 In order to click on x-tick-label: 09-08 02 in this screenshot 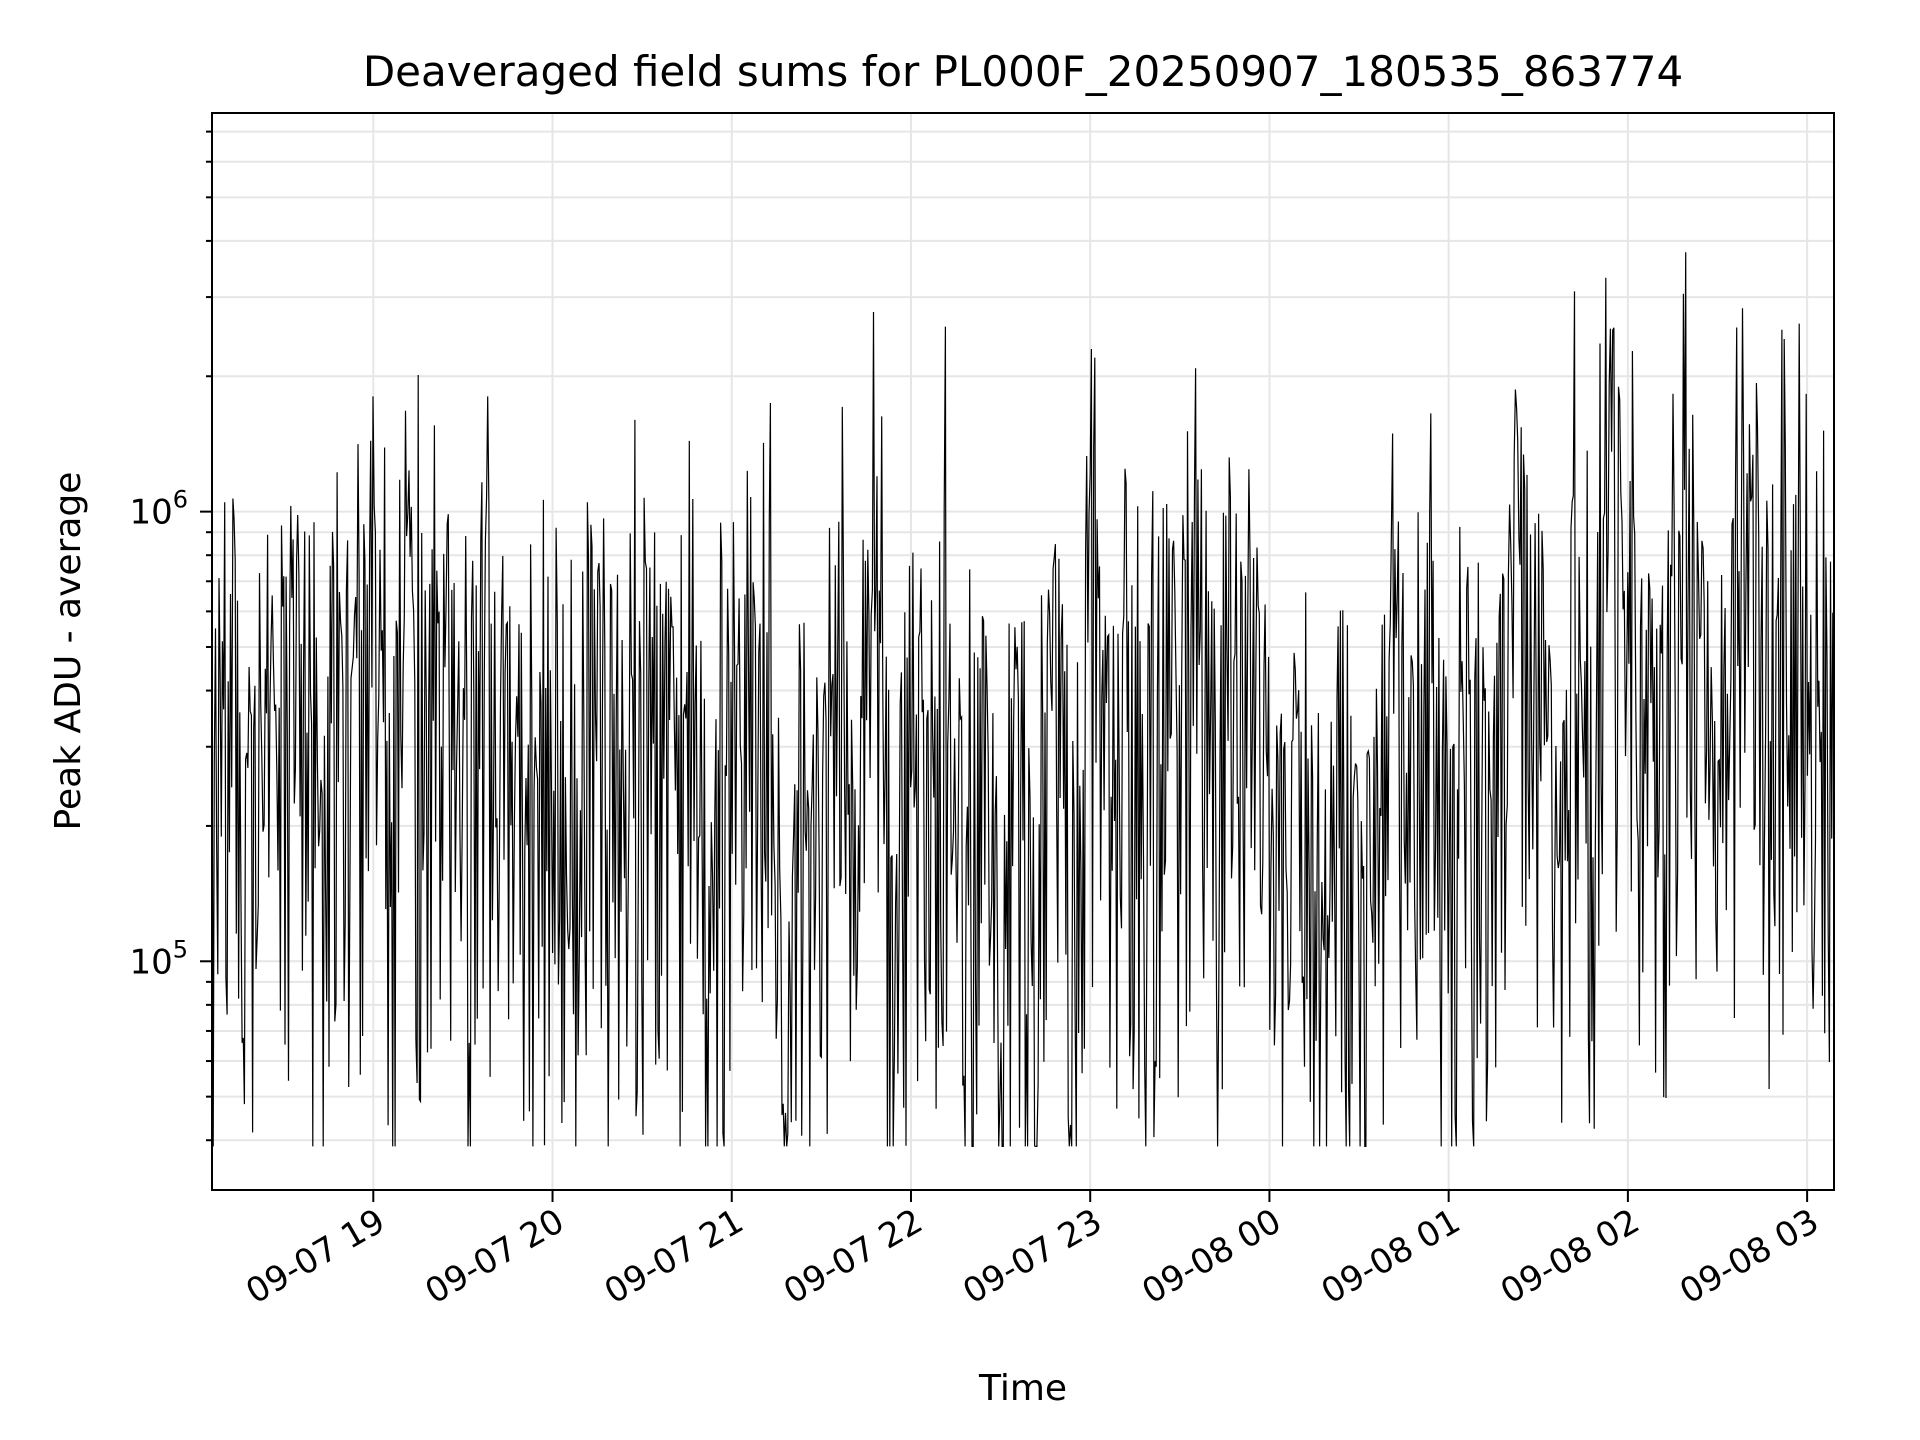, I will do `click(1570, 1256)`.